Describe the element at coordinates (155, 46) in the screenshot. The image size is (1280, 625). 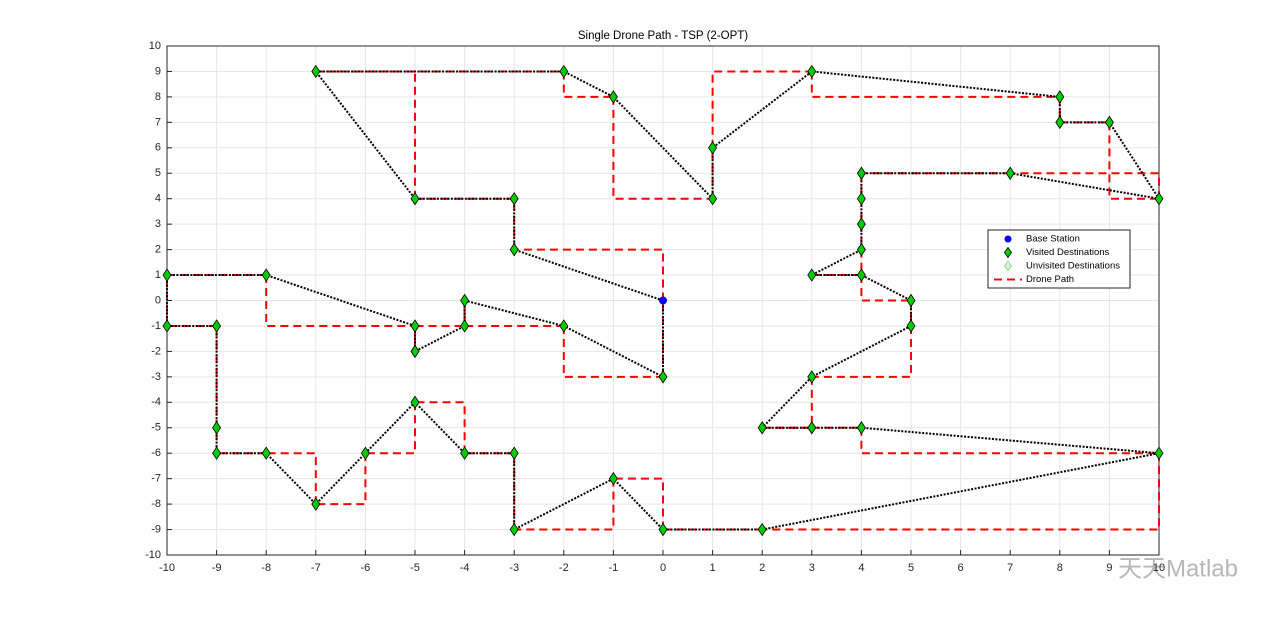
I see `y-tick-label: 10` at that location.